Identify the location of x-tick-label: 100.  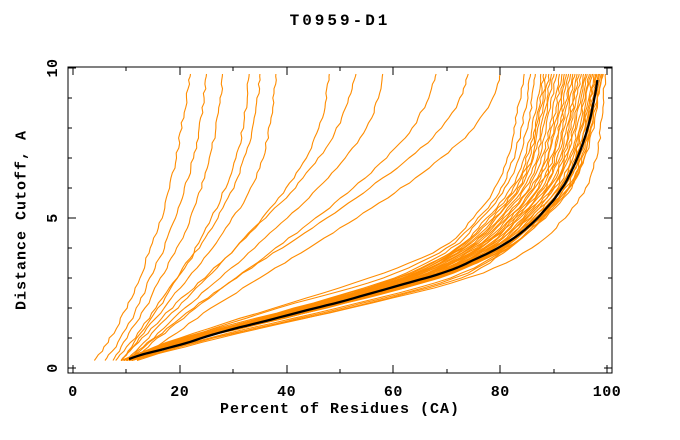
(607, 392).